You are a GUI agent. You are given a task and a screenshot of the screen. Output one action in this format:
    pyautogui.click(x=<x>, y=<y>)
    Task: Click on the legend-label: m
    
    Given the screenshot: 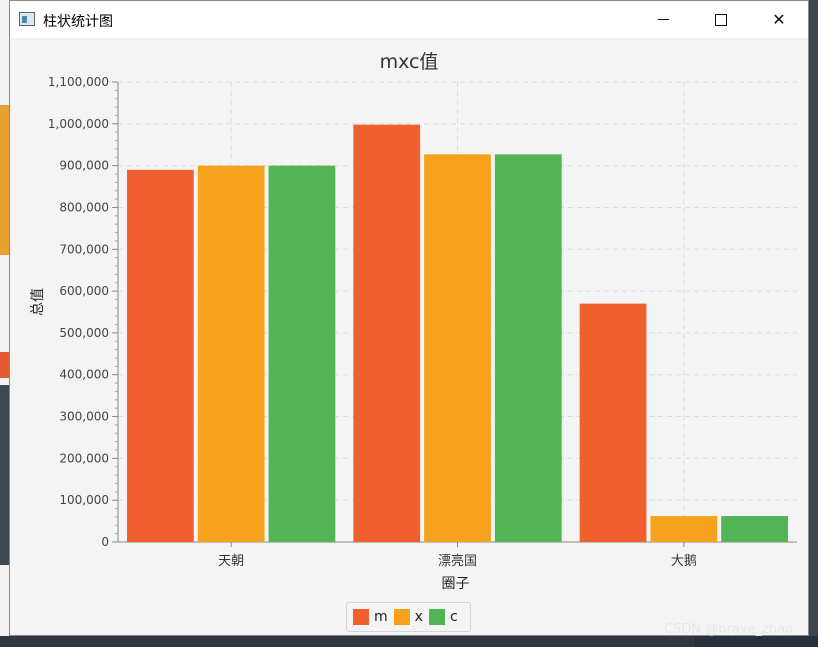 What is the action you would take?
    pyautogui.click(x=381, y=617)
    